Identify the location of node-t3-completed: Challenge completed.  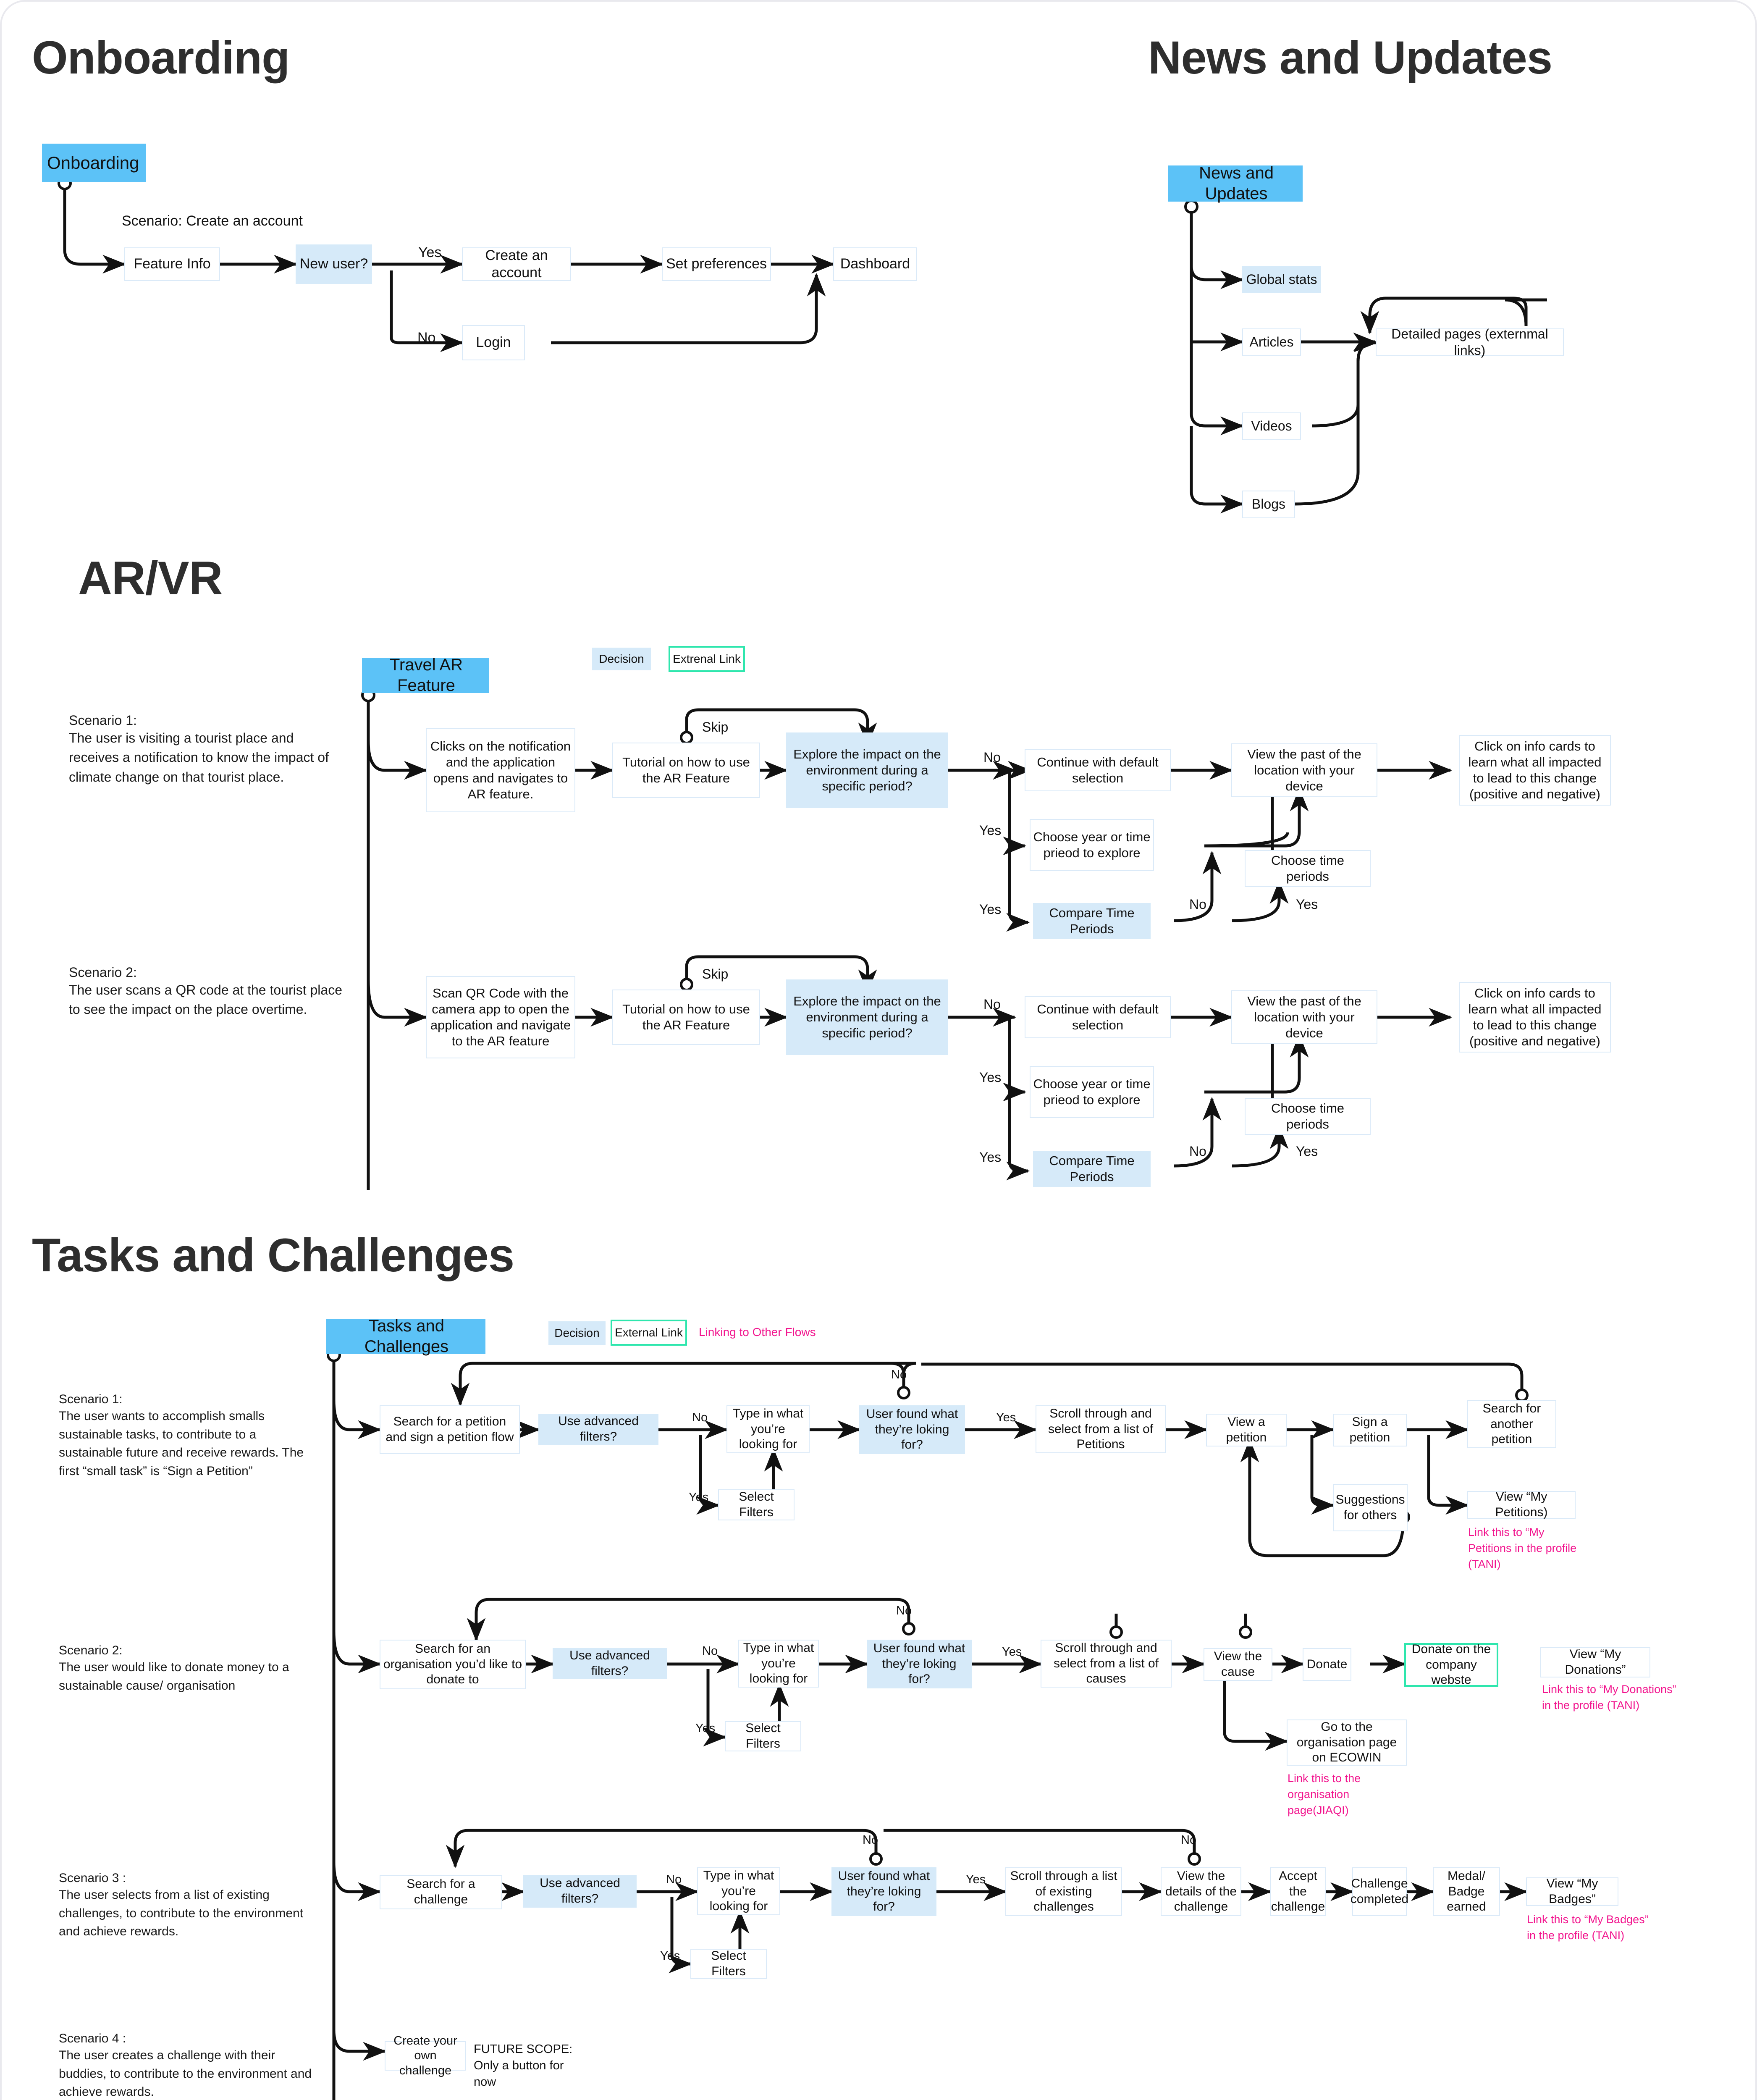
(1379, 1891).